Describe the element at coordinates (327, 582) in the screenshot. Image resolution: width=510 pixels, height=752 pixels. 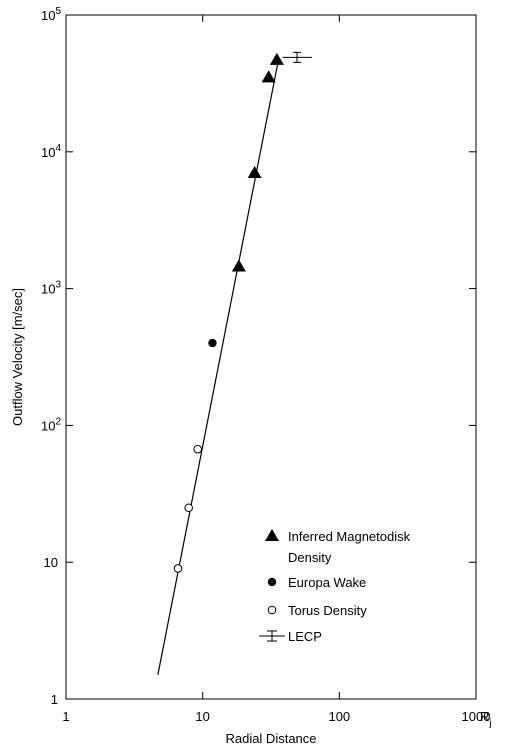
I see `legend-label: Europa Wake` at that location.